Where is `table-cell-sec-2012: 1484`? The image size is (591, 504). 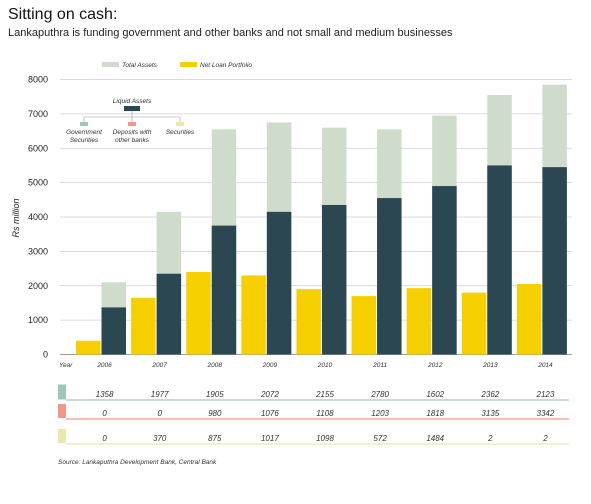
table-cell-sec-2012: 1484 is located at coordinates (435, 438).